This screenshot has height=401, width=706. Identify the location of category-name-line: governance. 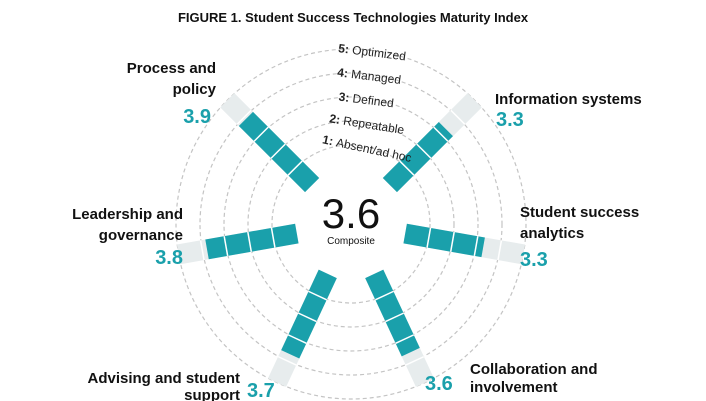
(141, 235).